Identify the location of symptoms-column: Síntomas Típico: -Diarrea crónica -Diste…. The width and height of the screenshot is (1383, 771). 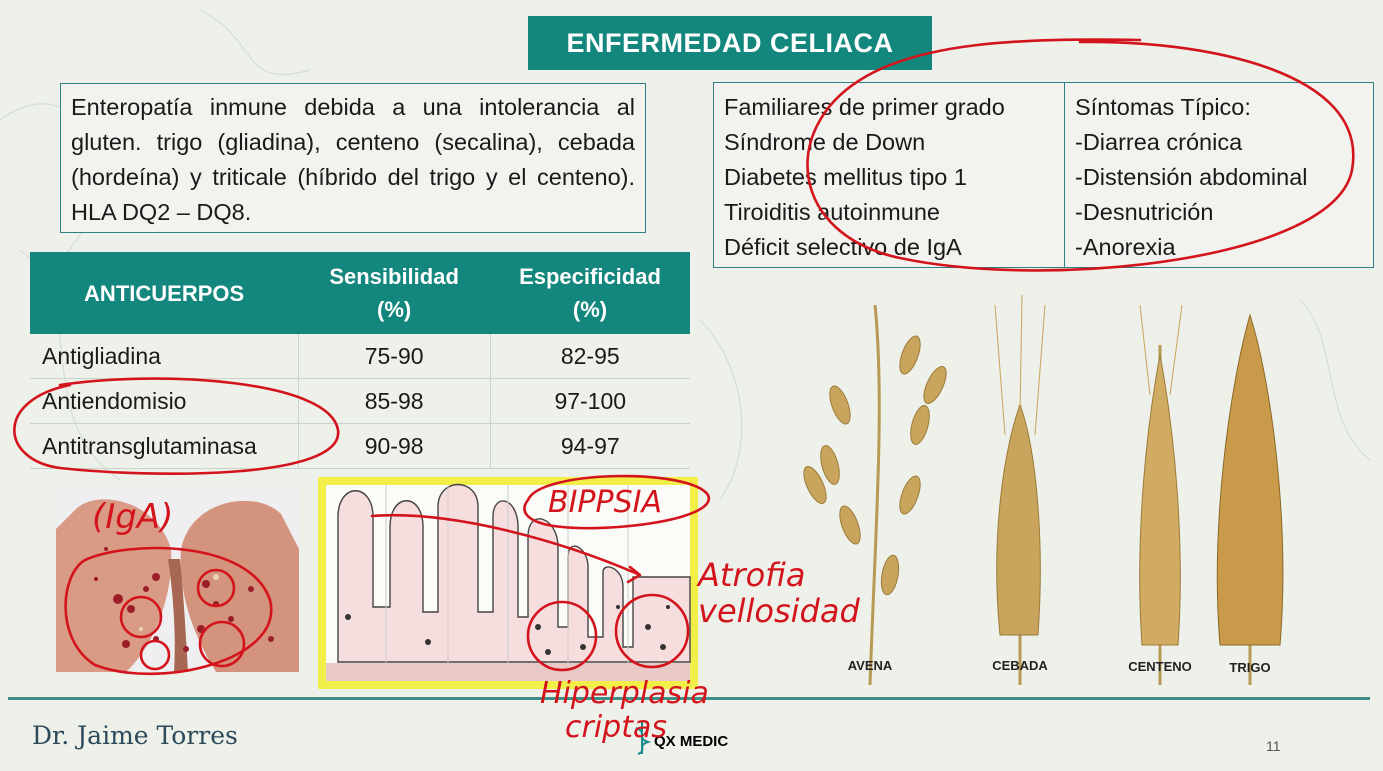
(1219, 175).